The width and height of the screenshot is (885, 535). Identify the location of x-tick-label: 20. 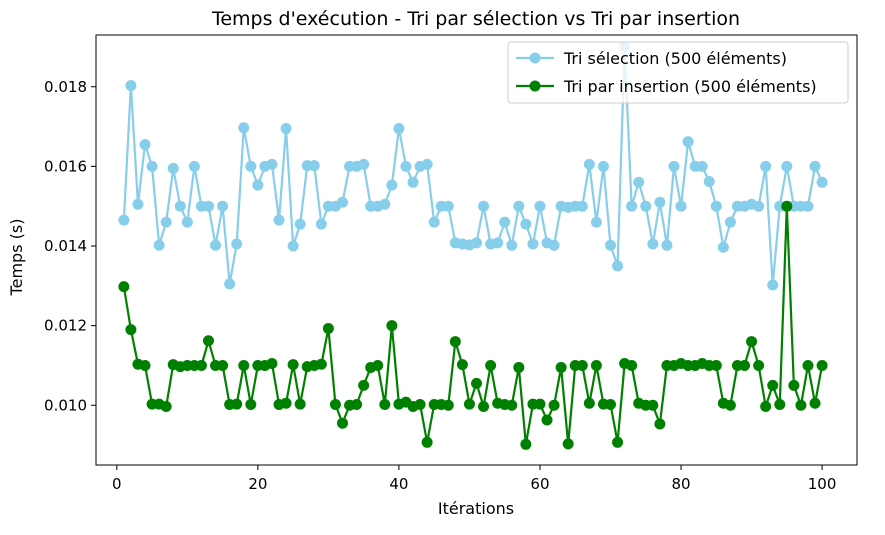
(257, 484).